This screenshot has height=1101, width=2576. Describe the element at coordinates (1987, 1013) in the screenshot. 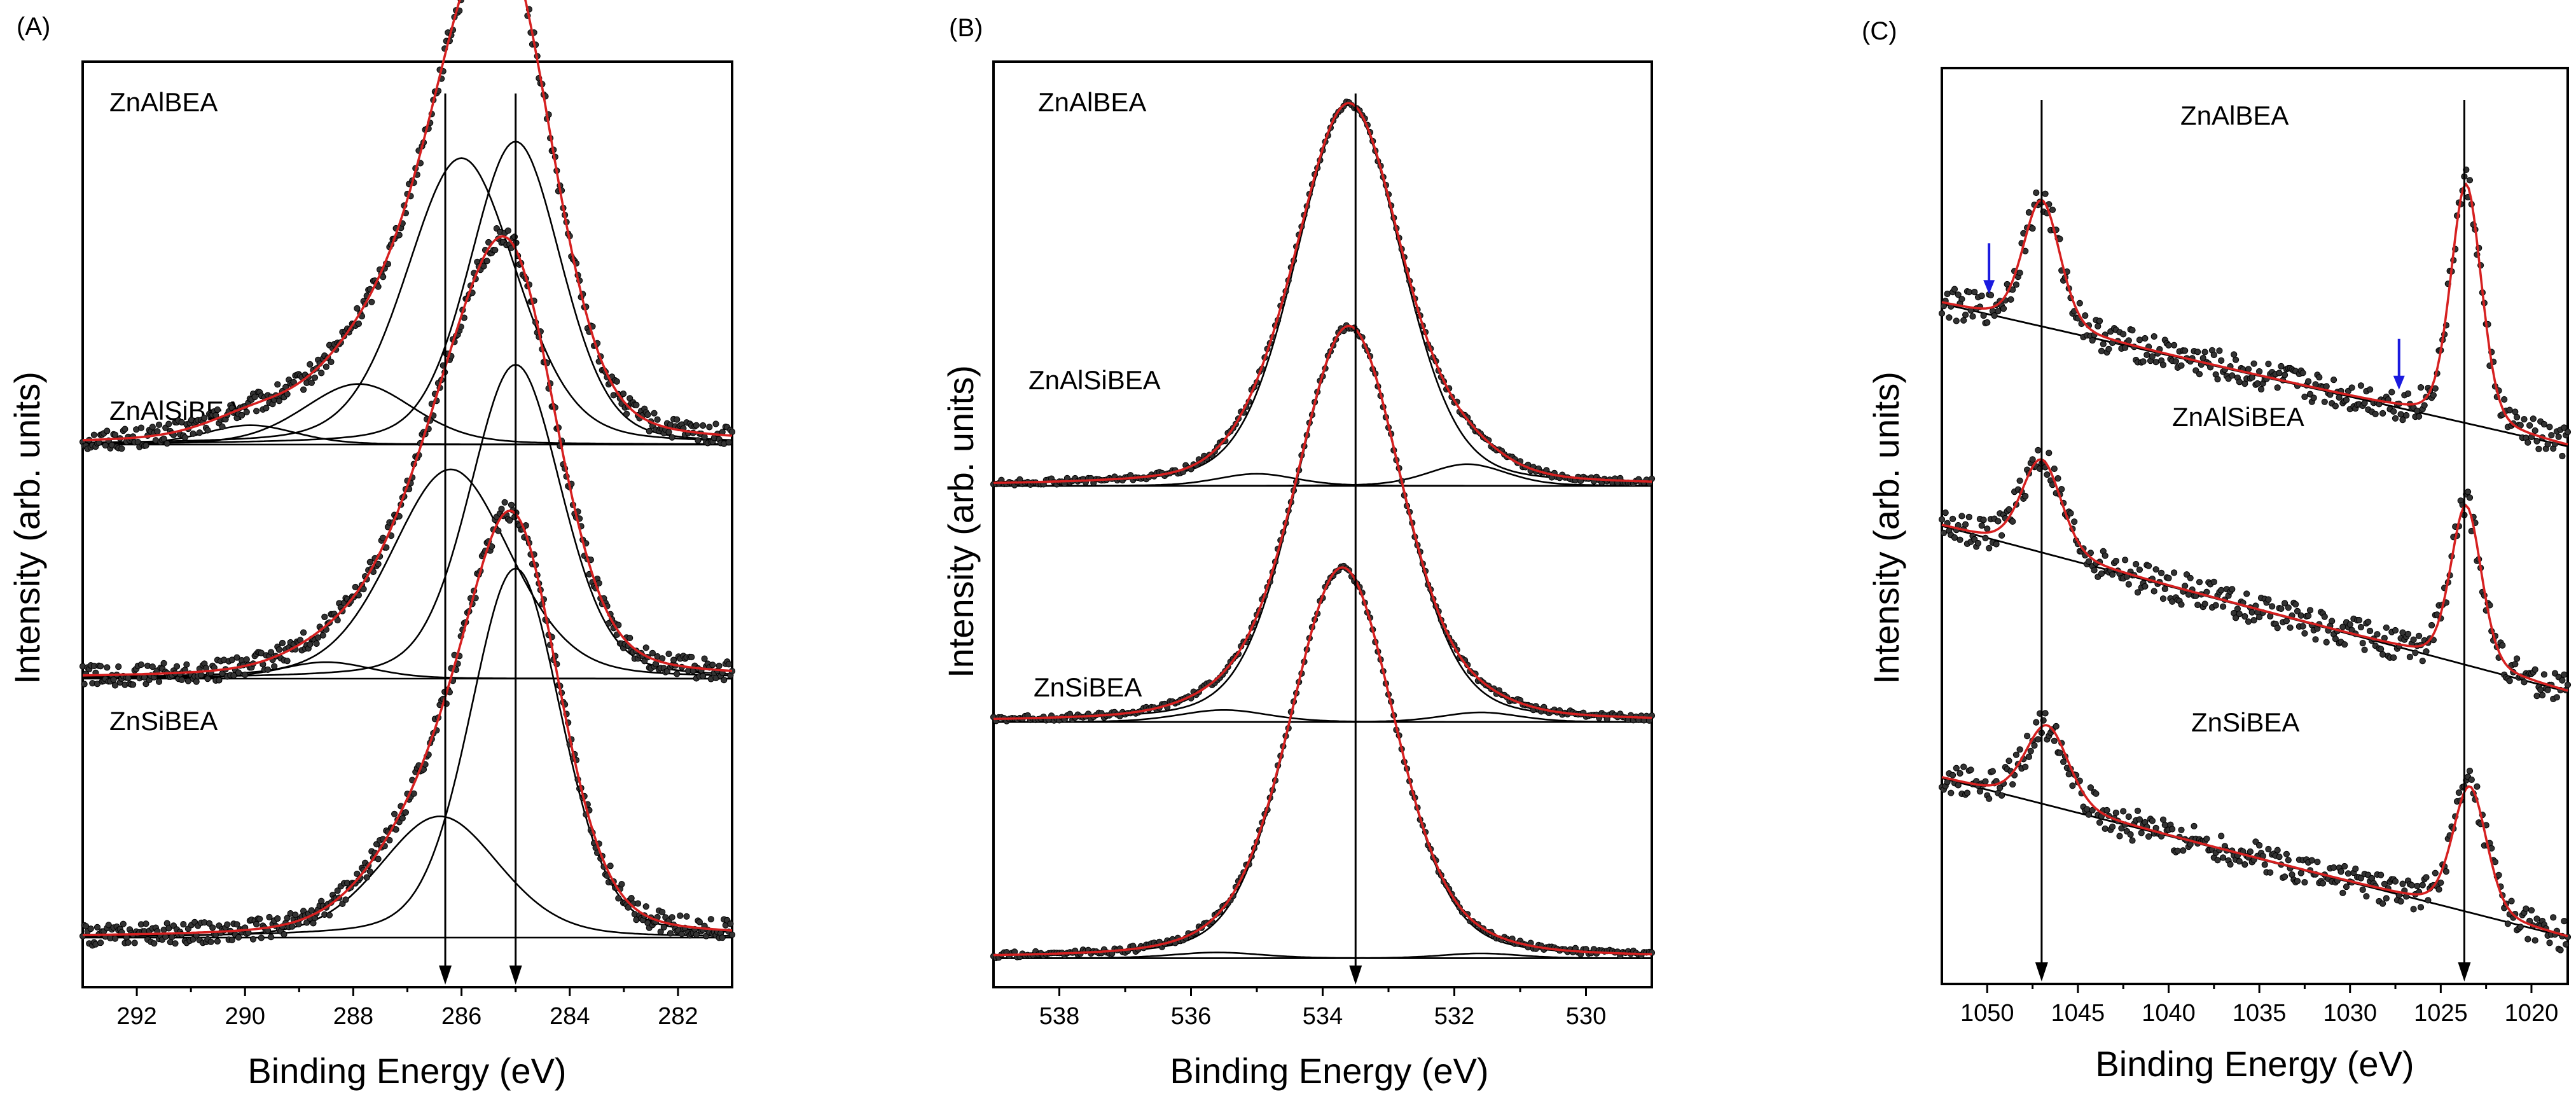

I see `x-tick-label-c: 1050` at that location.